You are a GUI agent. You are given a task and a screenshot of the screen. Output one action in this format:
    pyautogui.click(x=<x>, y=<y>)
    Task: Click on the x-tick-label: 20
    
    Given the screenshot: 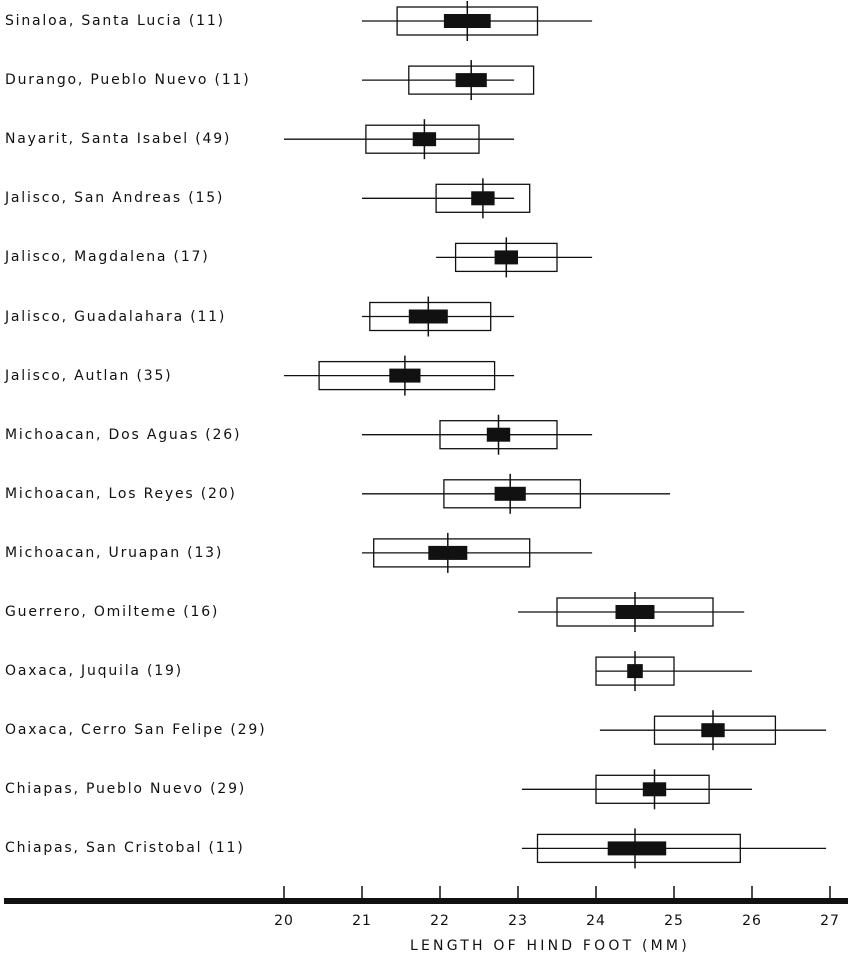 What is the action you would take?
    pyautogui.click(x=284, y=921)
    